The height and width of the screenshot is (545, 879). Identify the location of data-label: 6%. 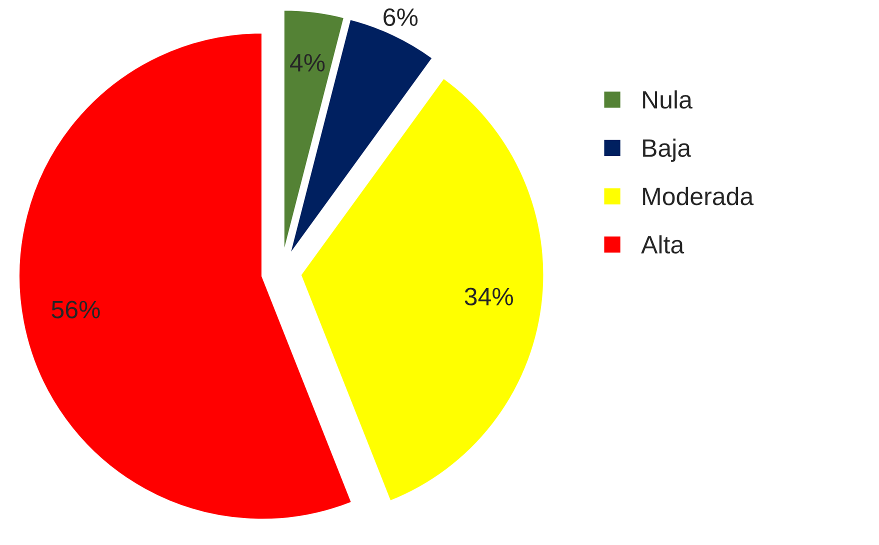
(401, 17).